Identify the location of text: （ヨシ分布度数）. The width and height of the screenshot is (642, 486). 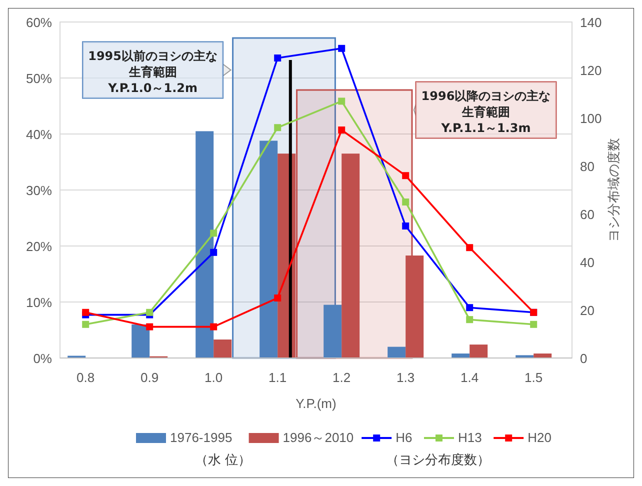
(438, 460).